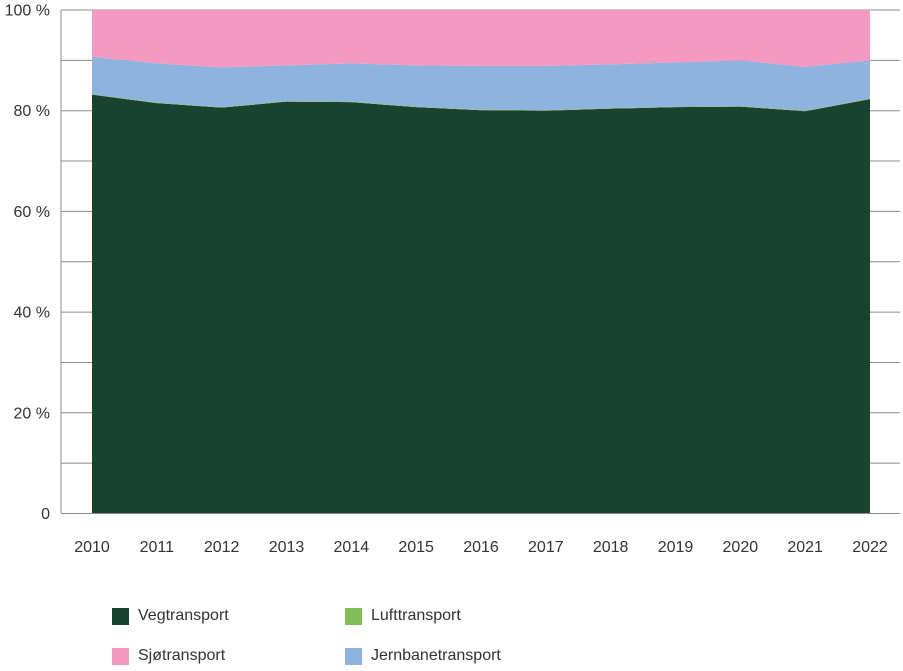 The image size is (903, 671). What do you see at coordinates (481, 547) in the screenshot?
I see `x-tick-label-2016: 2016` at bounding box center [481, 547].